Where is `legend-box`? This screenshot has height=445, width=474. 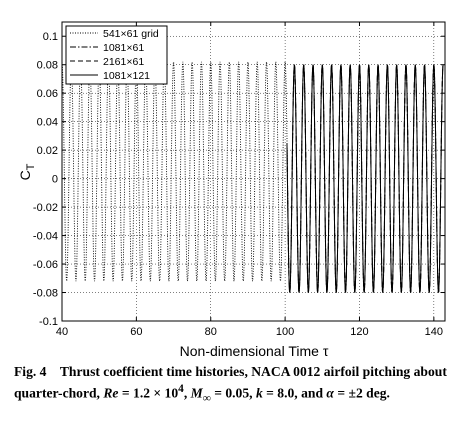
legend-box is located at coordinates (116, 55).